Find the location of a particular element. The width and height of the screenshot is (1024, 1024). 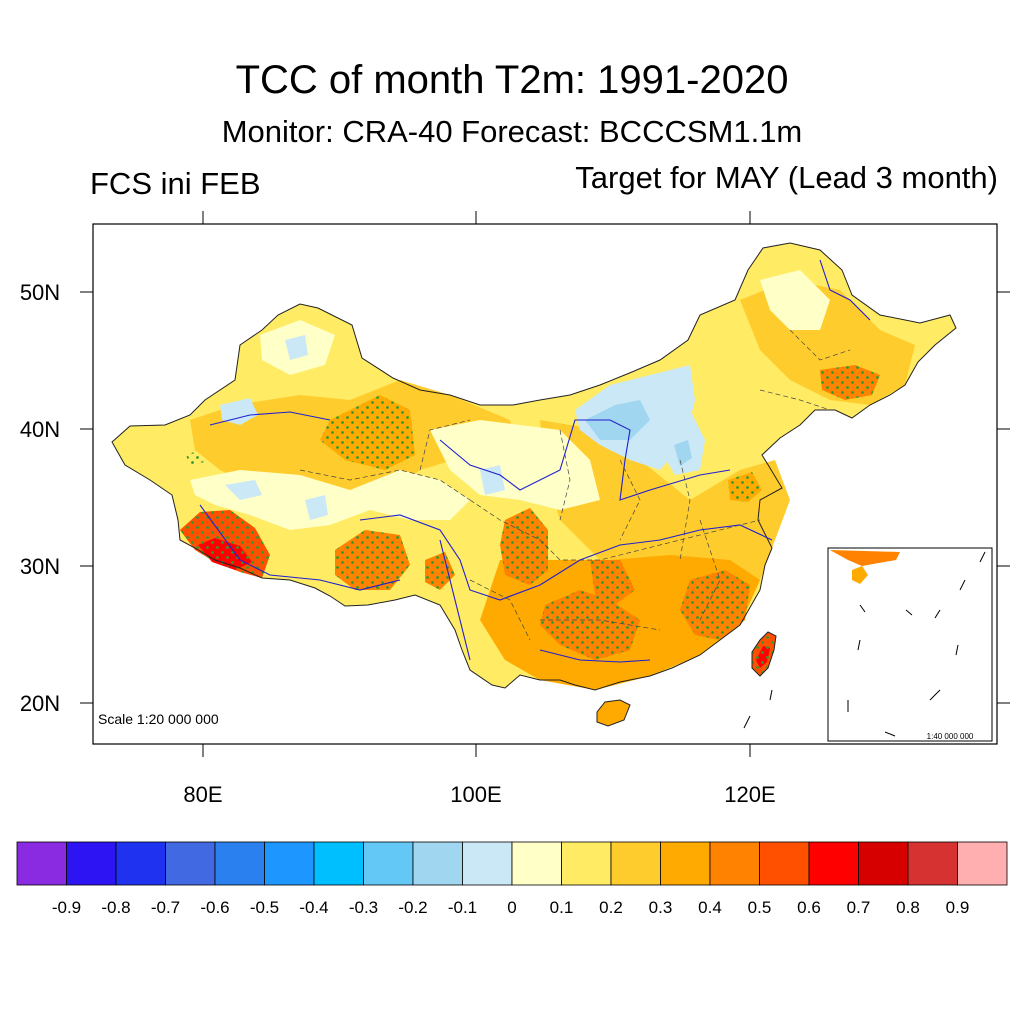

lon-tick-100e: 100E is located at coordinates (475, 794).